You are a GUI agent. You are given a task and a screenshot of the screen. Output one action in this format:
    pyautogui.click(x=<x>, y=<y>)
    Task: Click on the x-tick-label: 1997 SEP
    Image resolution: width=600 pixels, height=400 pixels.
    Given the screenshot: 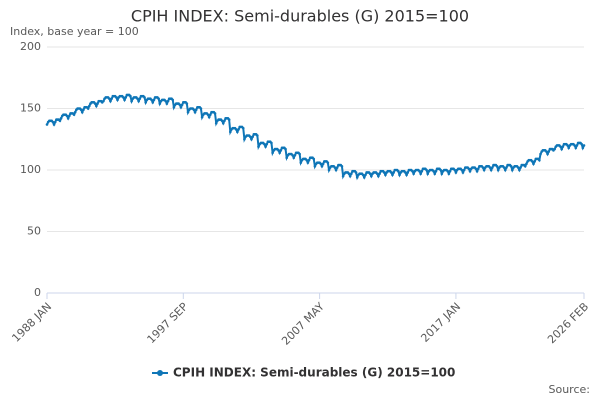 What is the action you would take?
    pyautogui.click(x=168, y=323)
    